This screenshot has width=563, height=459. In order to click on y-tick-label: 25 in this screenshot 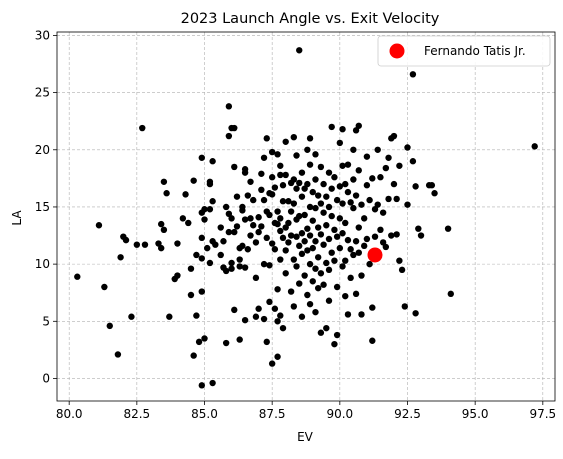, I will do `click(42, 93)`.